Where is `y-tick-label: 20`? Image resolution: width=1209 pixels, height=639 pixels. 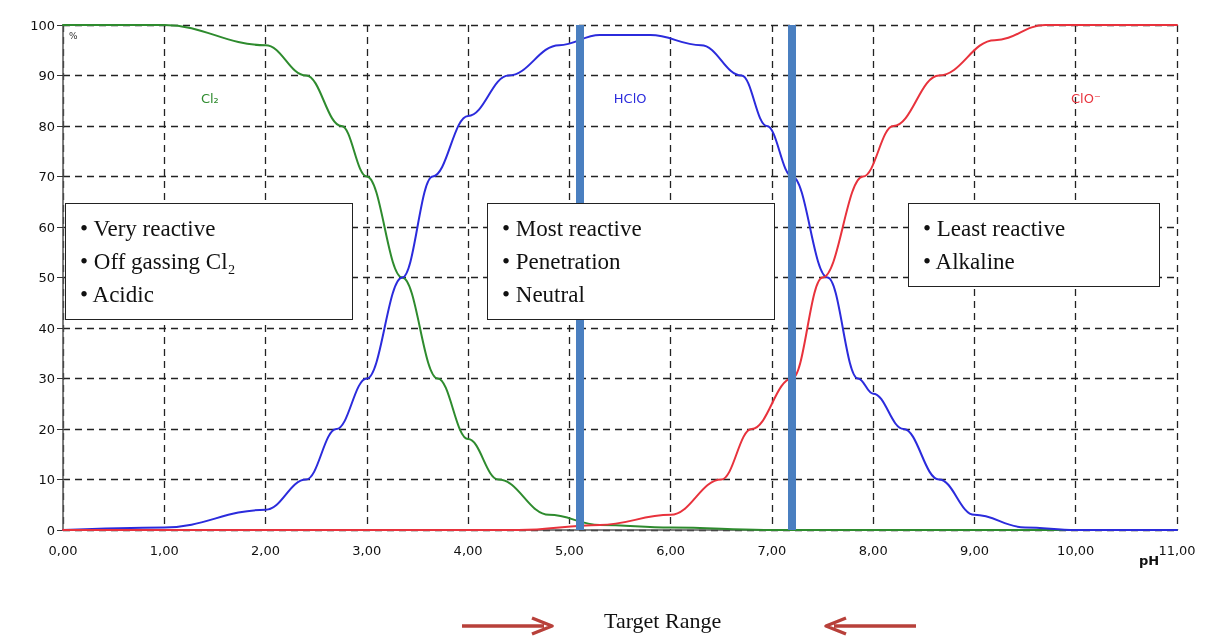 y-tick-label: 20 is located at coordinates (46, 429).